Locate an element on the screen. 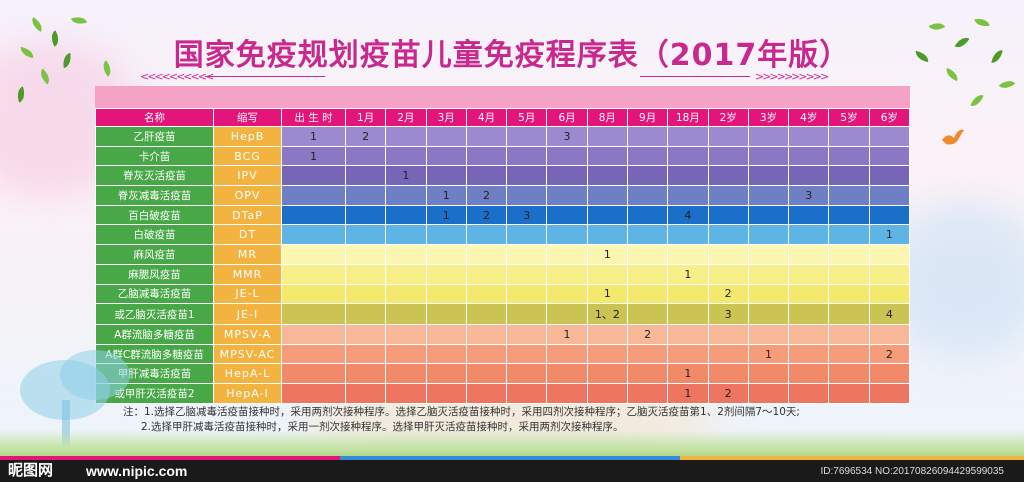 The height and width of the screenshot is (482, 1024). watermark-logo: 昵图网 is located at coordinates (31, 470).